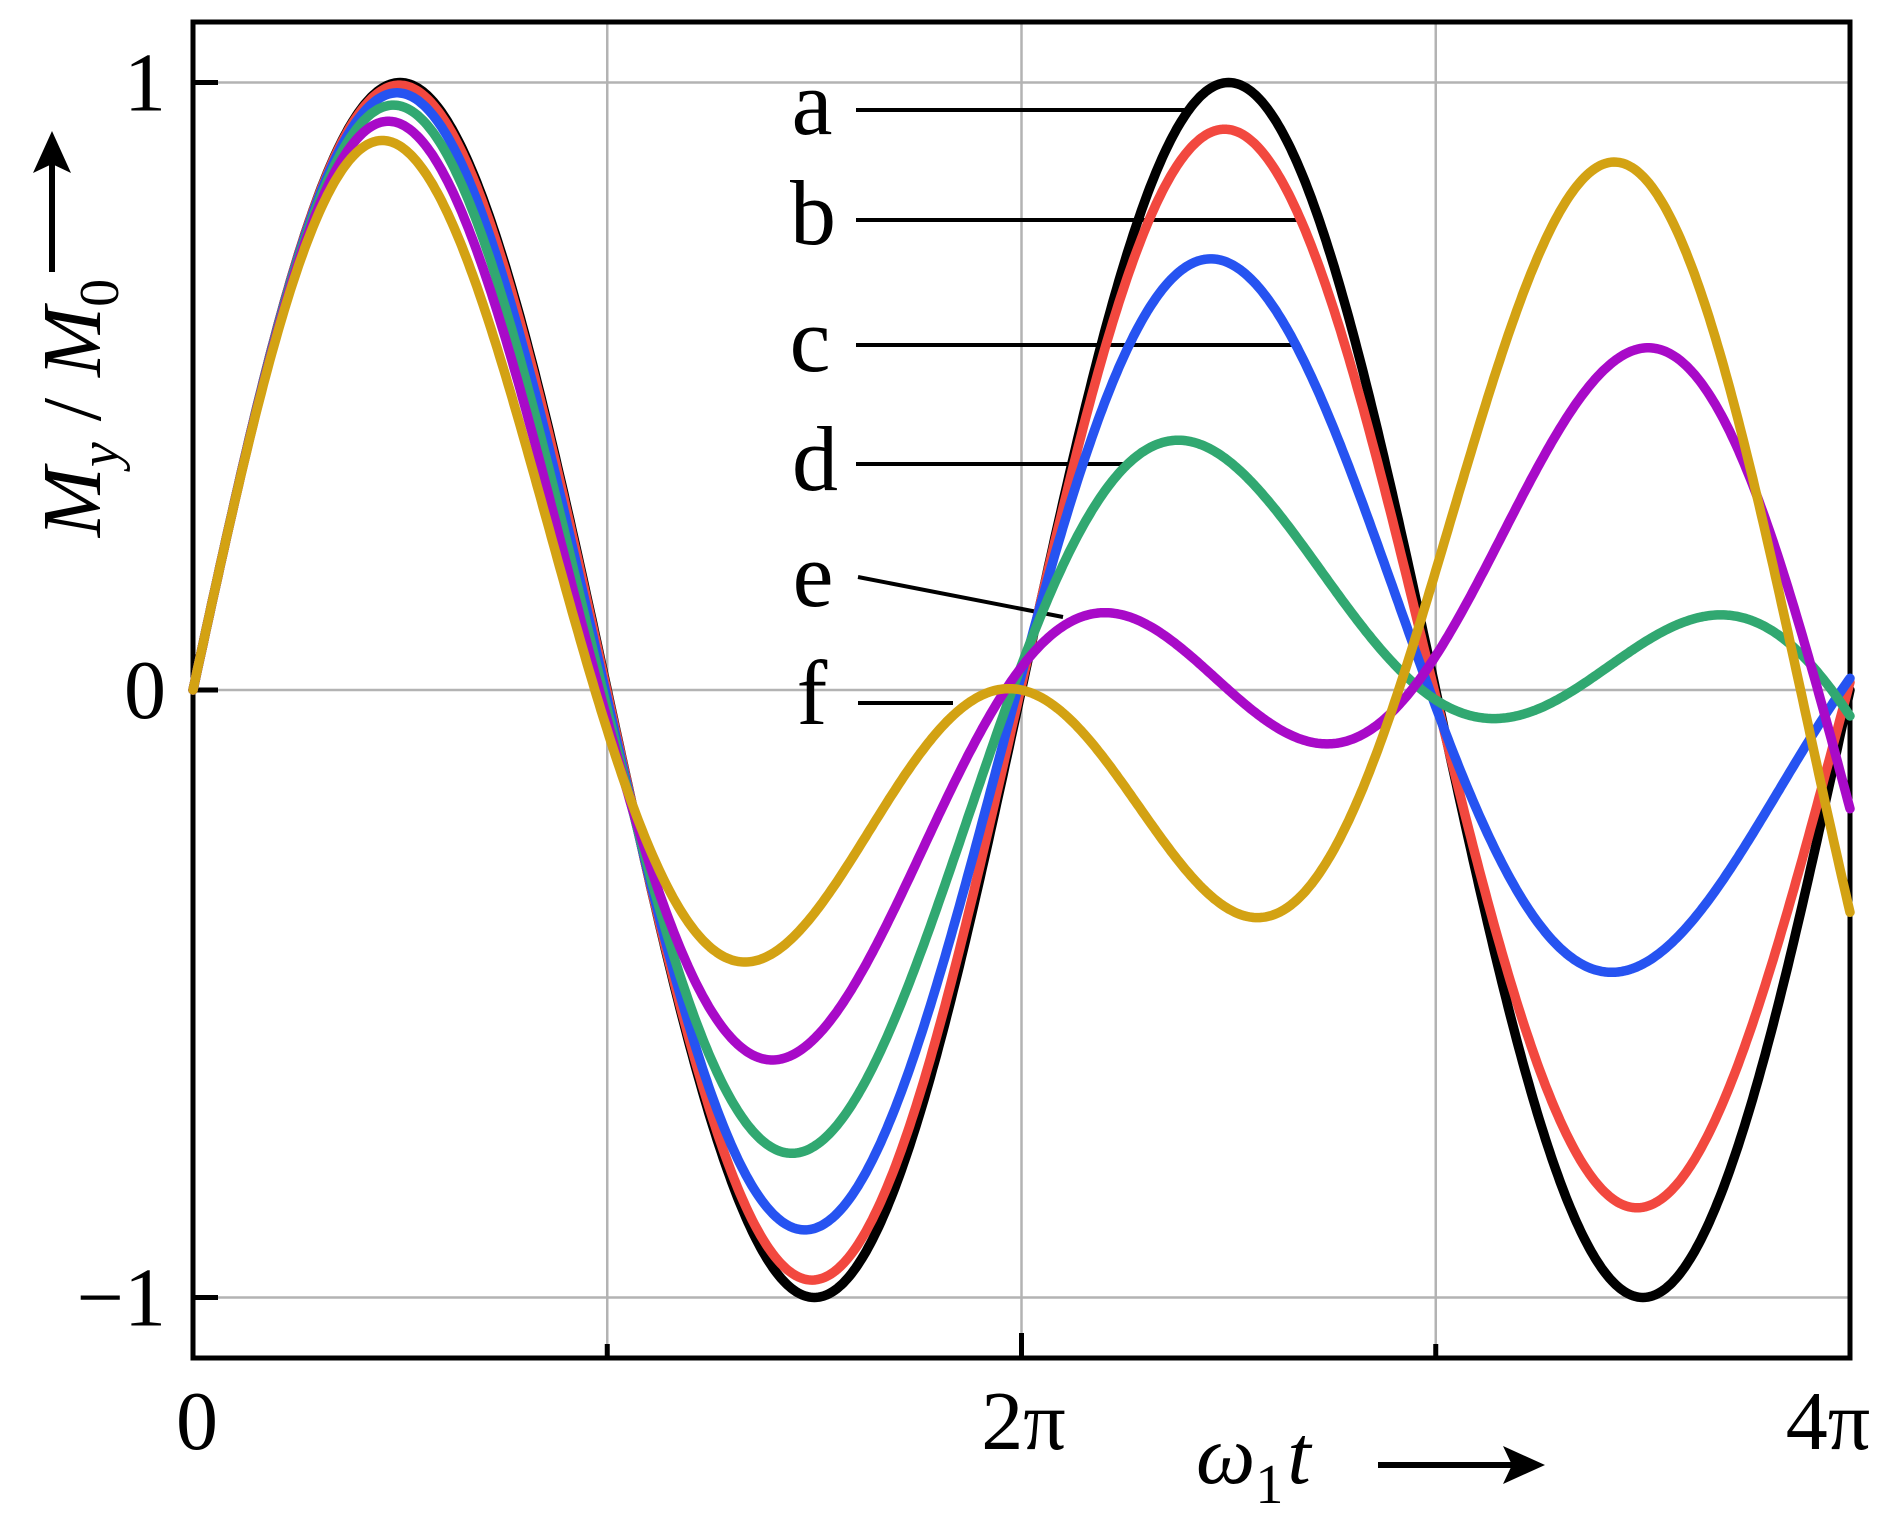 The width and height of the screenshot is (1892, 1529). I want to click on y-tick-label-0: 0, so click(145, 690).